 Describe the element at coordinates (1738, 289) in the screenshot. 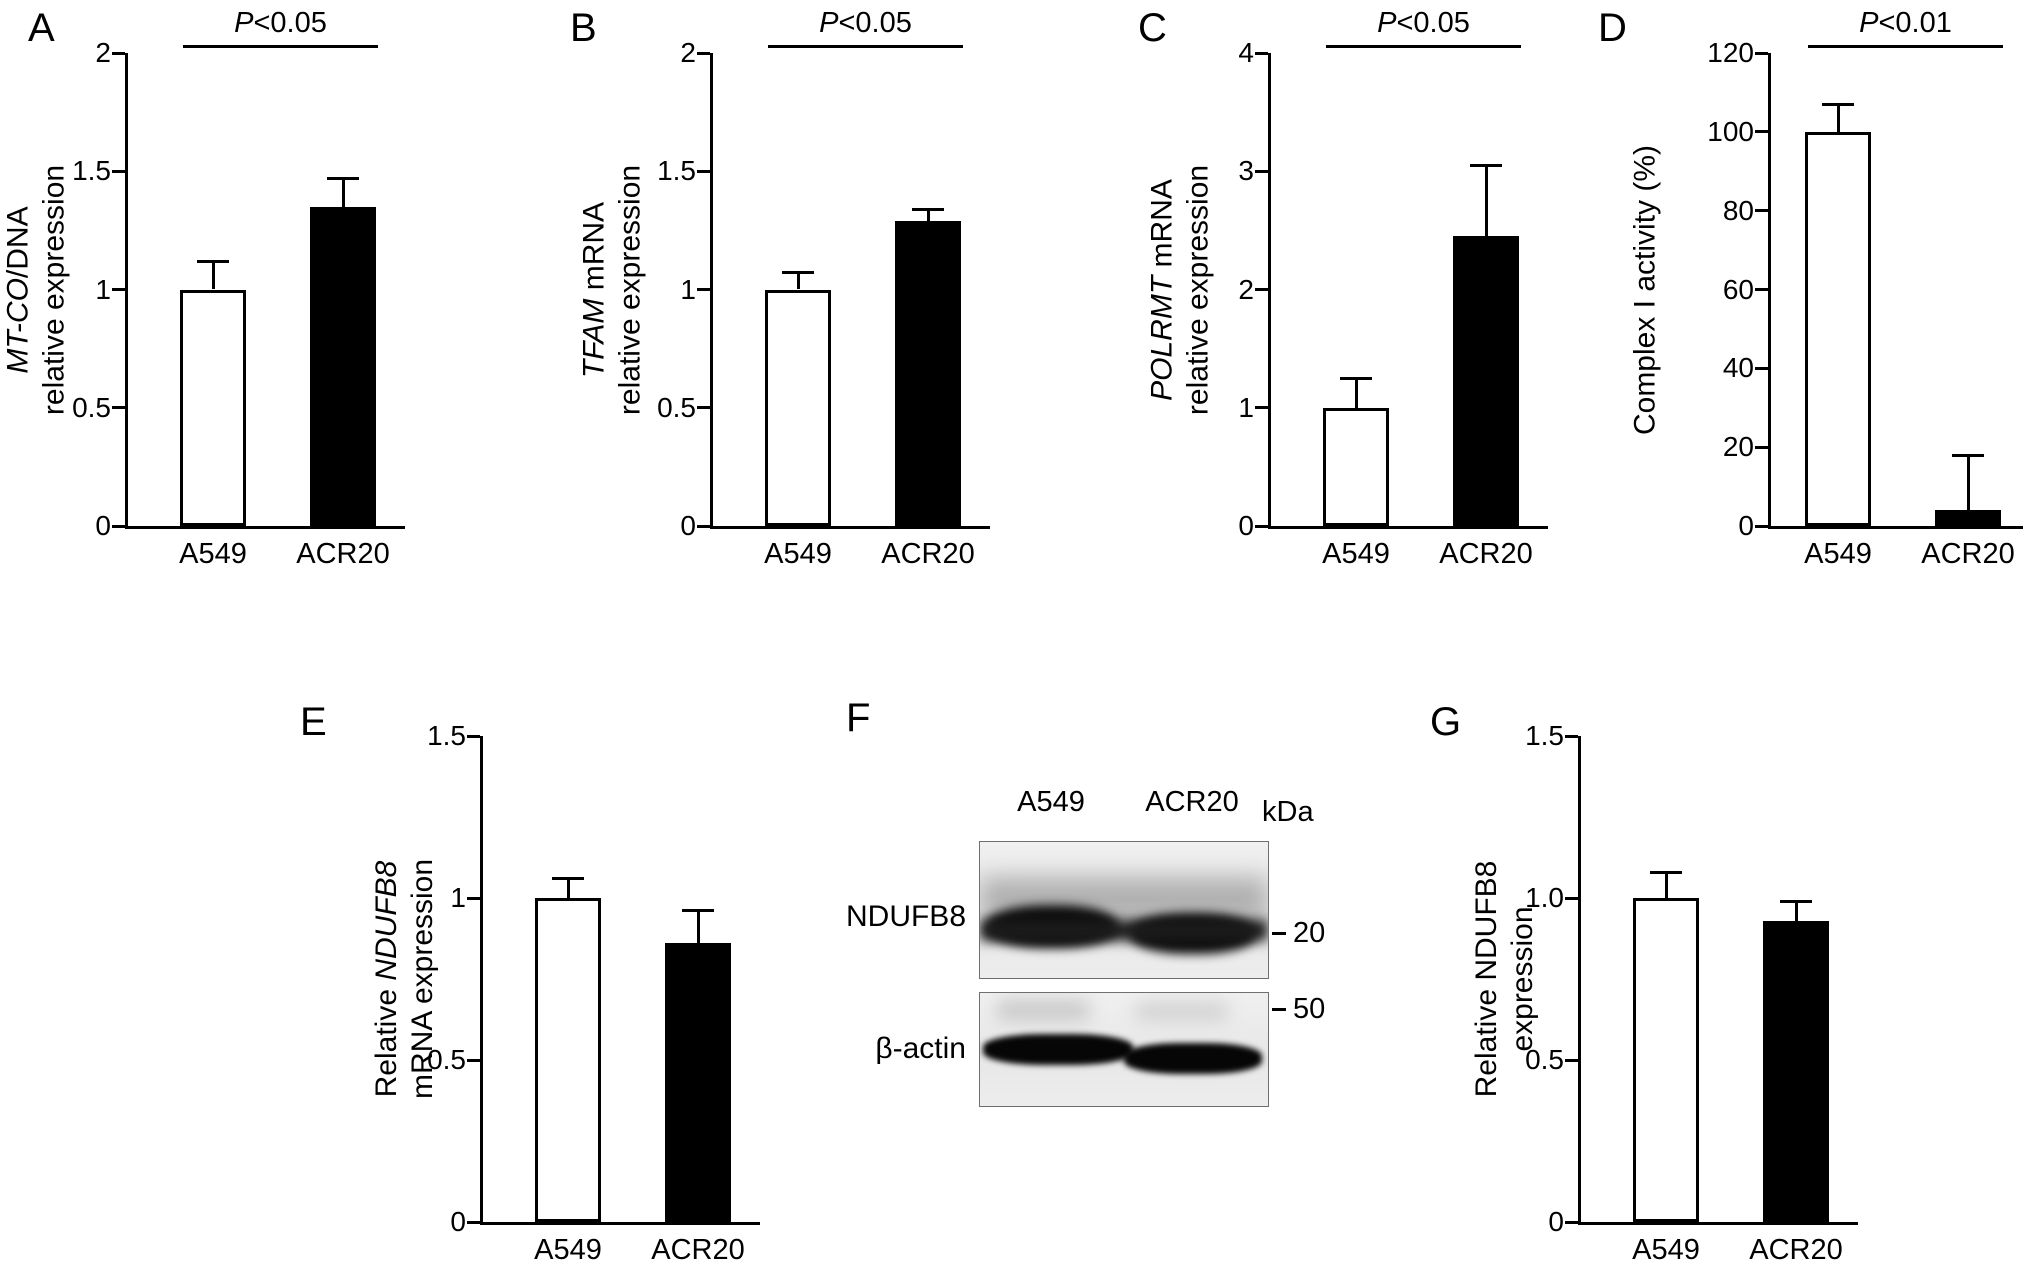

I see `y-tick-label: 60` at that location.